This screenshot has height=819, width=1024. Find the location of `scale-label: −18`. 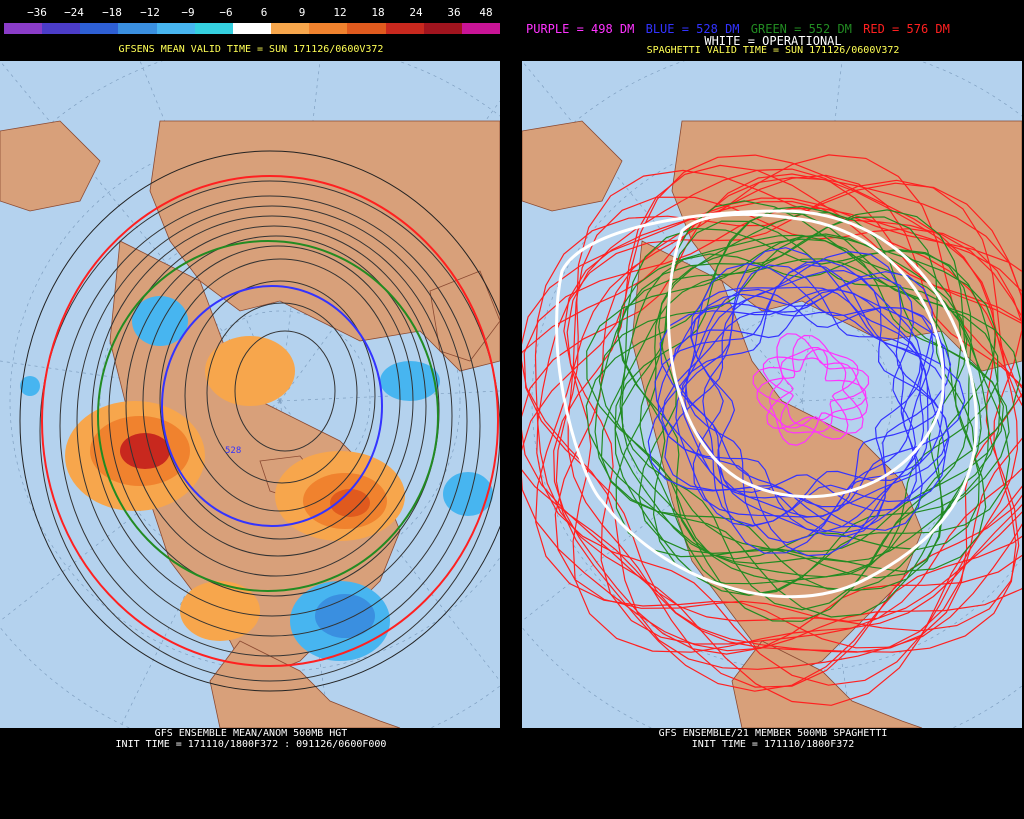

scale-label: −18 is located at coordinates (112, 12).